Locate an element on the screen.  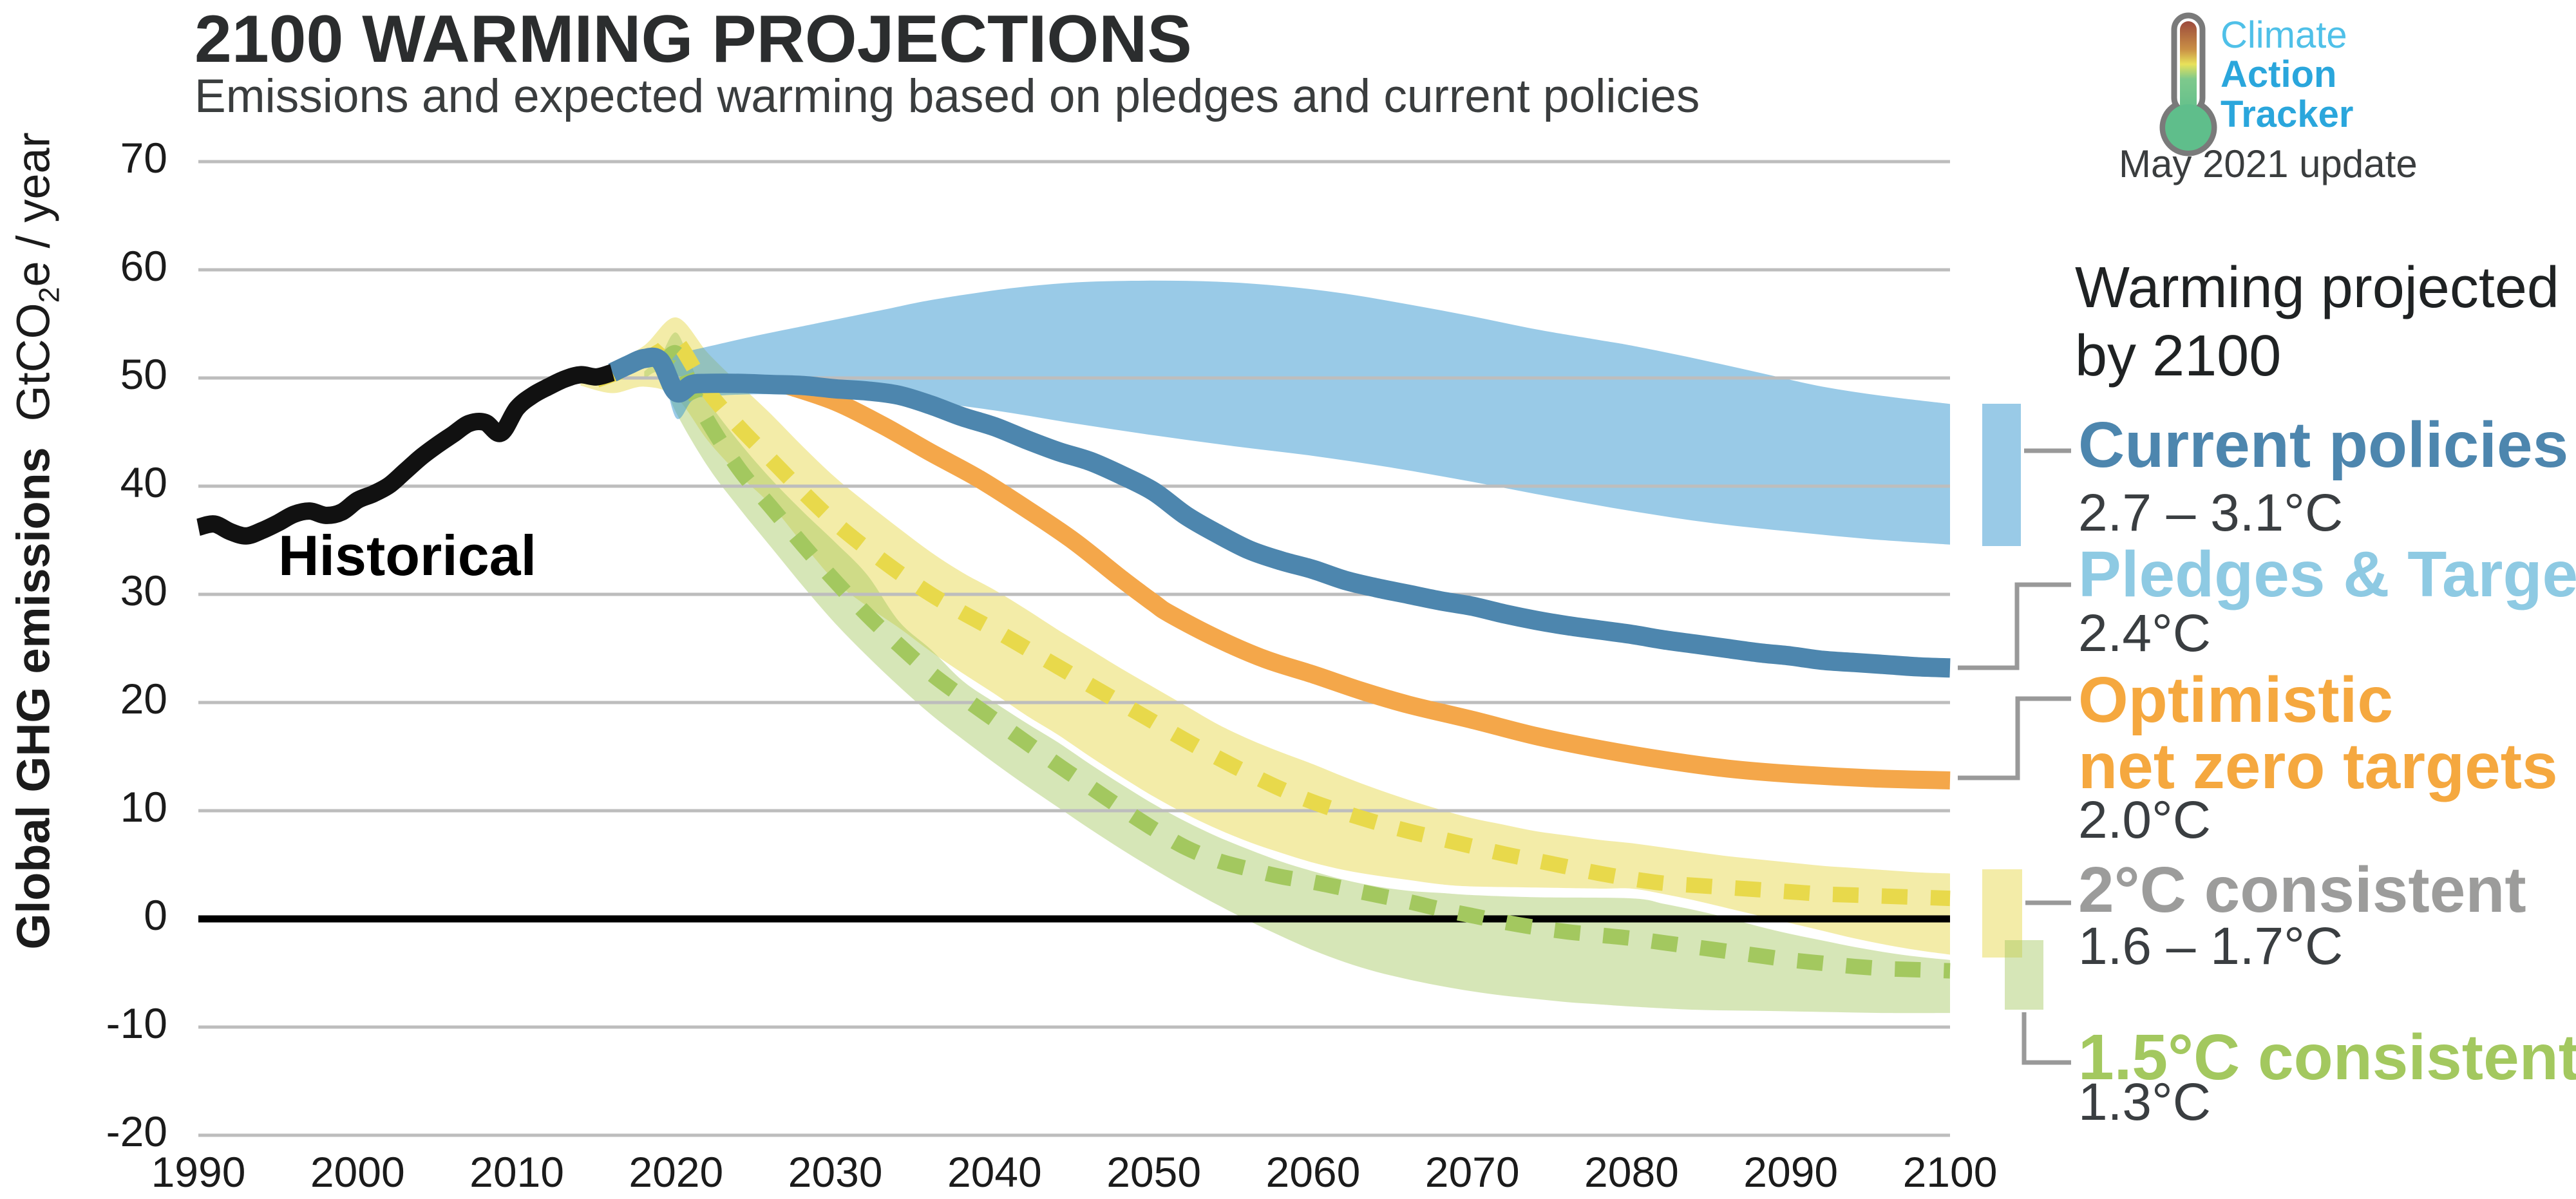
logo-wordmark: Climate Action Tracker is located at coordinates (2287, 74).